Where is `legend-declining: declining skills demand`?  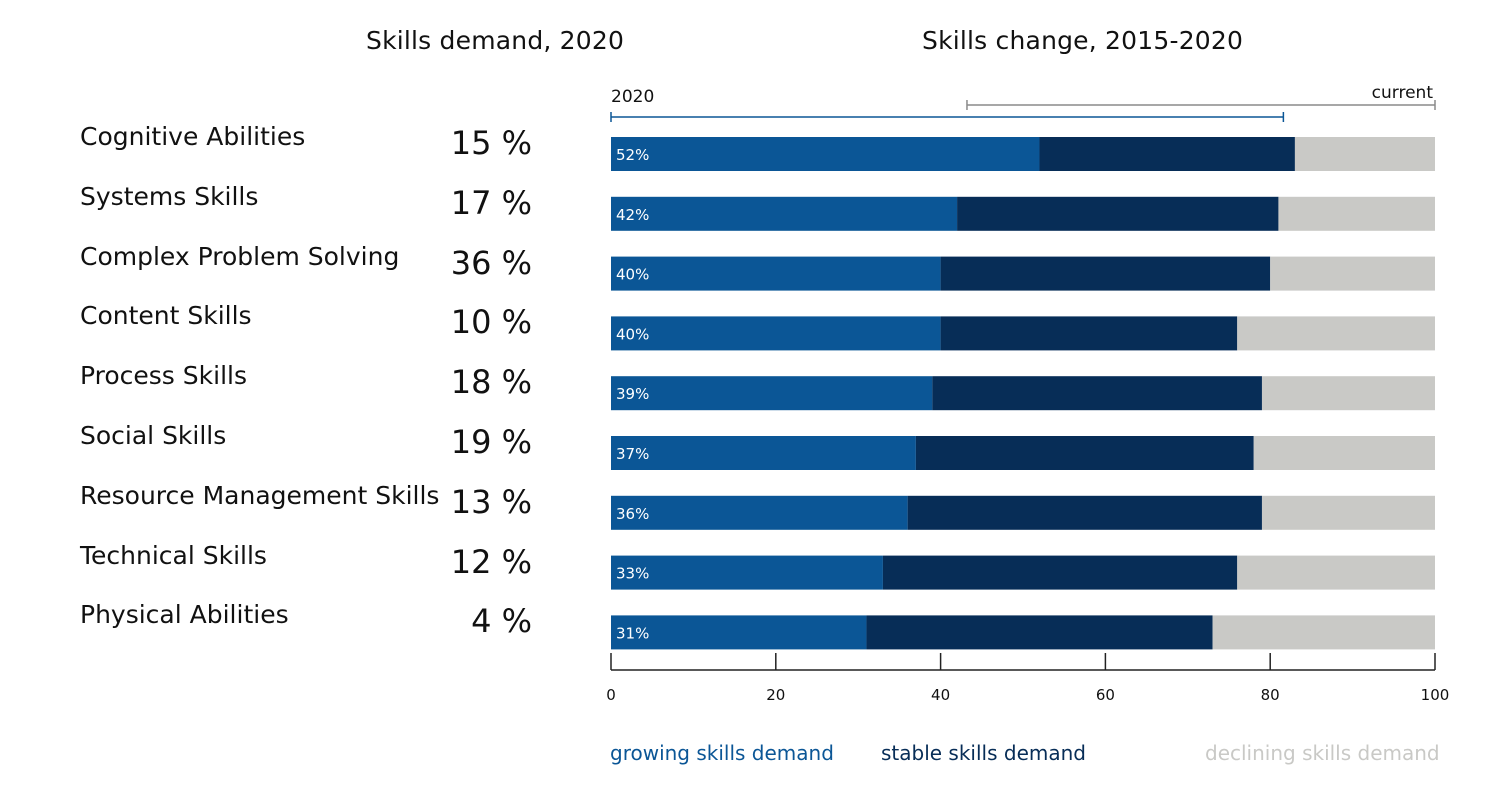
legend-declining: declining skills demand is located at coordinates (1322, 753).